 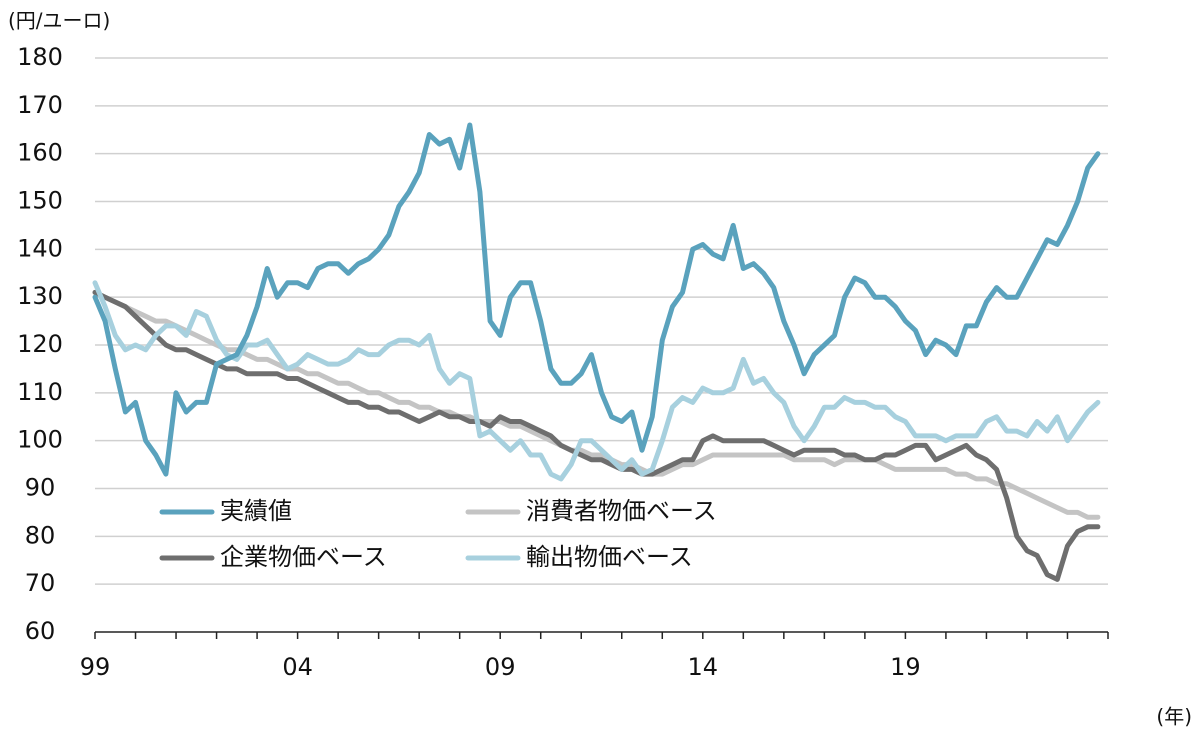 What do you see at coordinates (40, 535) in the screenshot?
I see `y-tick-label: 80` at bounding box center [40, 535].